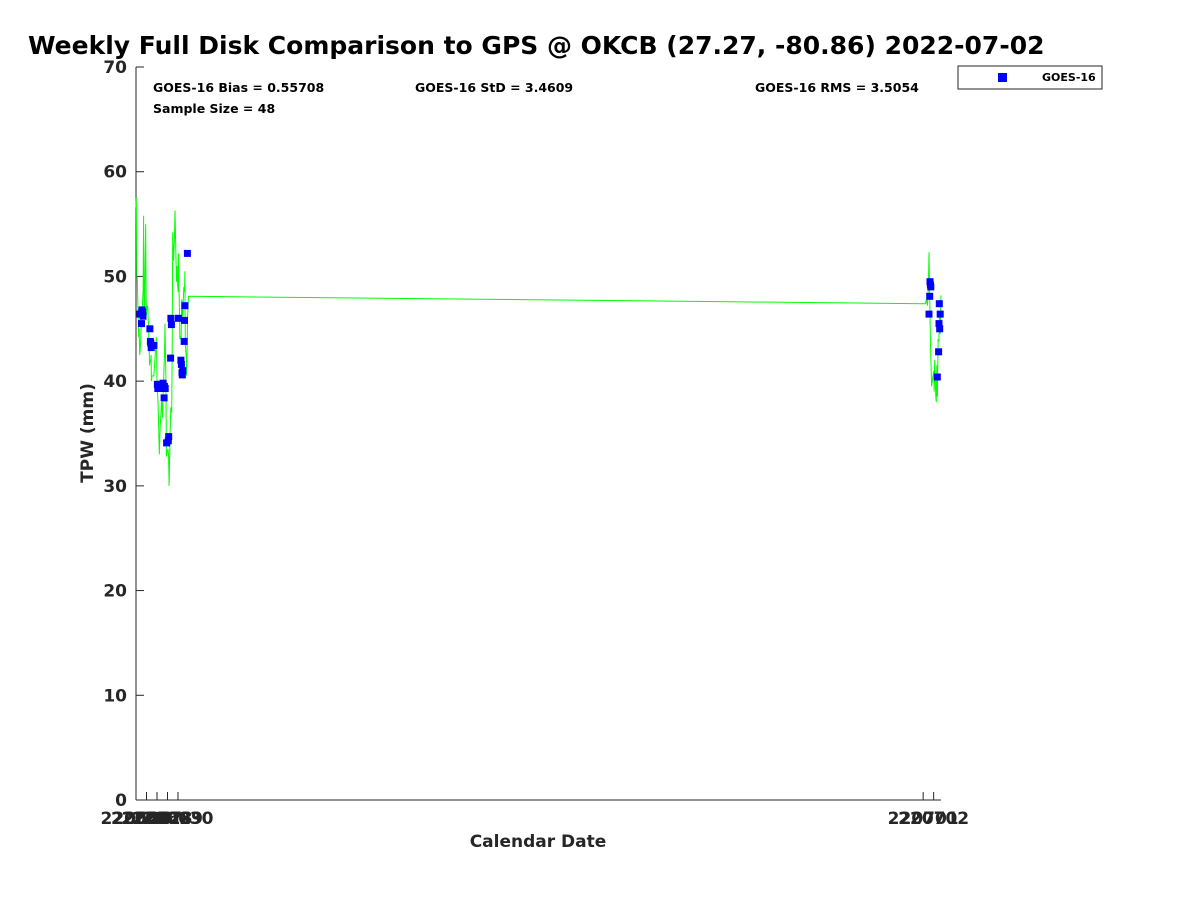  Describe the element at coordinates (238, 87) in the screenshot. I see `bias-stat: GOES-16 Bias = 0.55708` at that location.